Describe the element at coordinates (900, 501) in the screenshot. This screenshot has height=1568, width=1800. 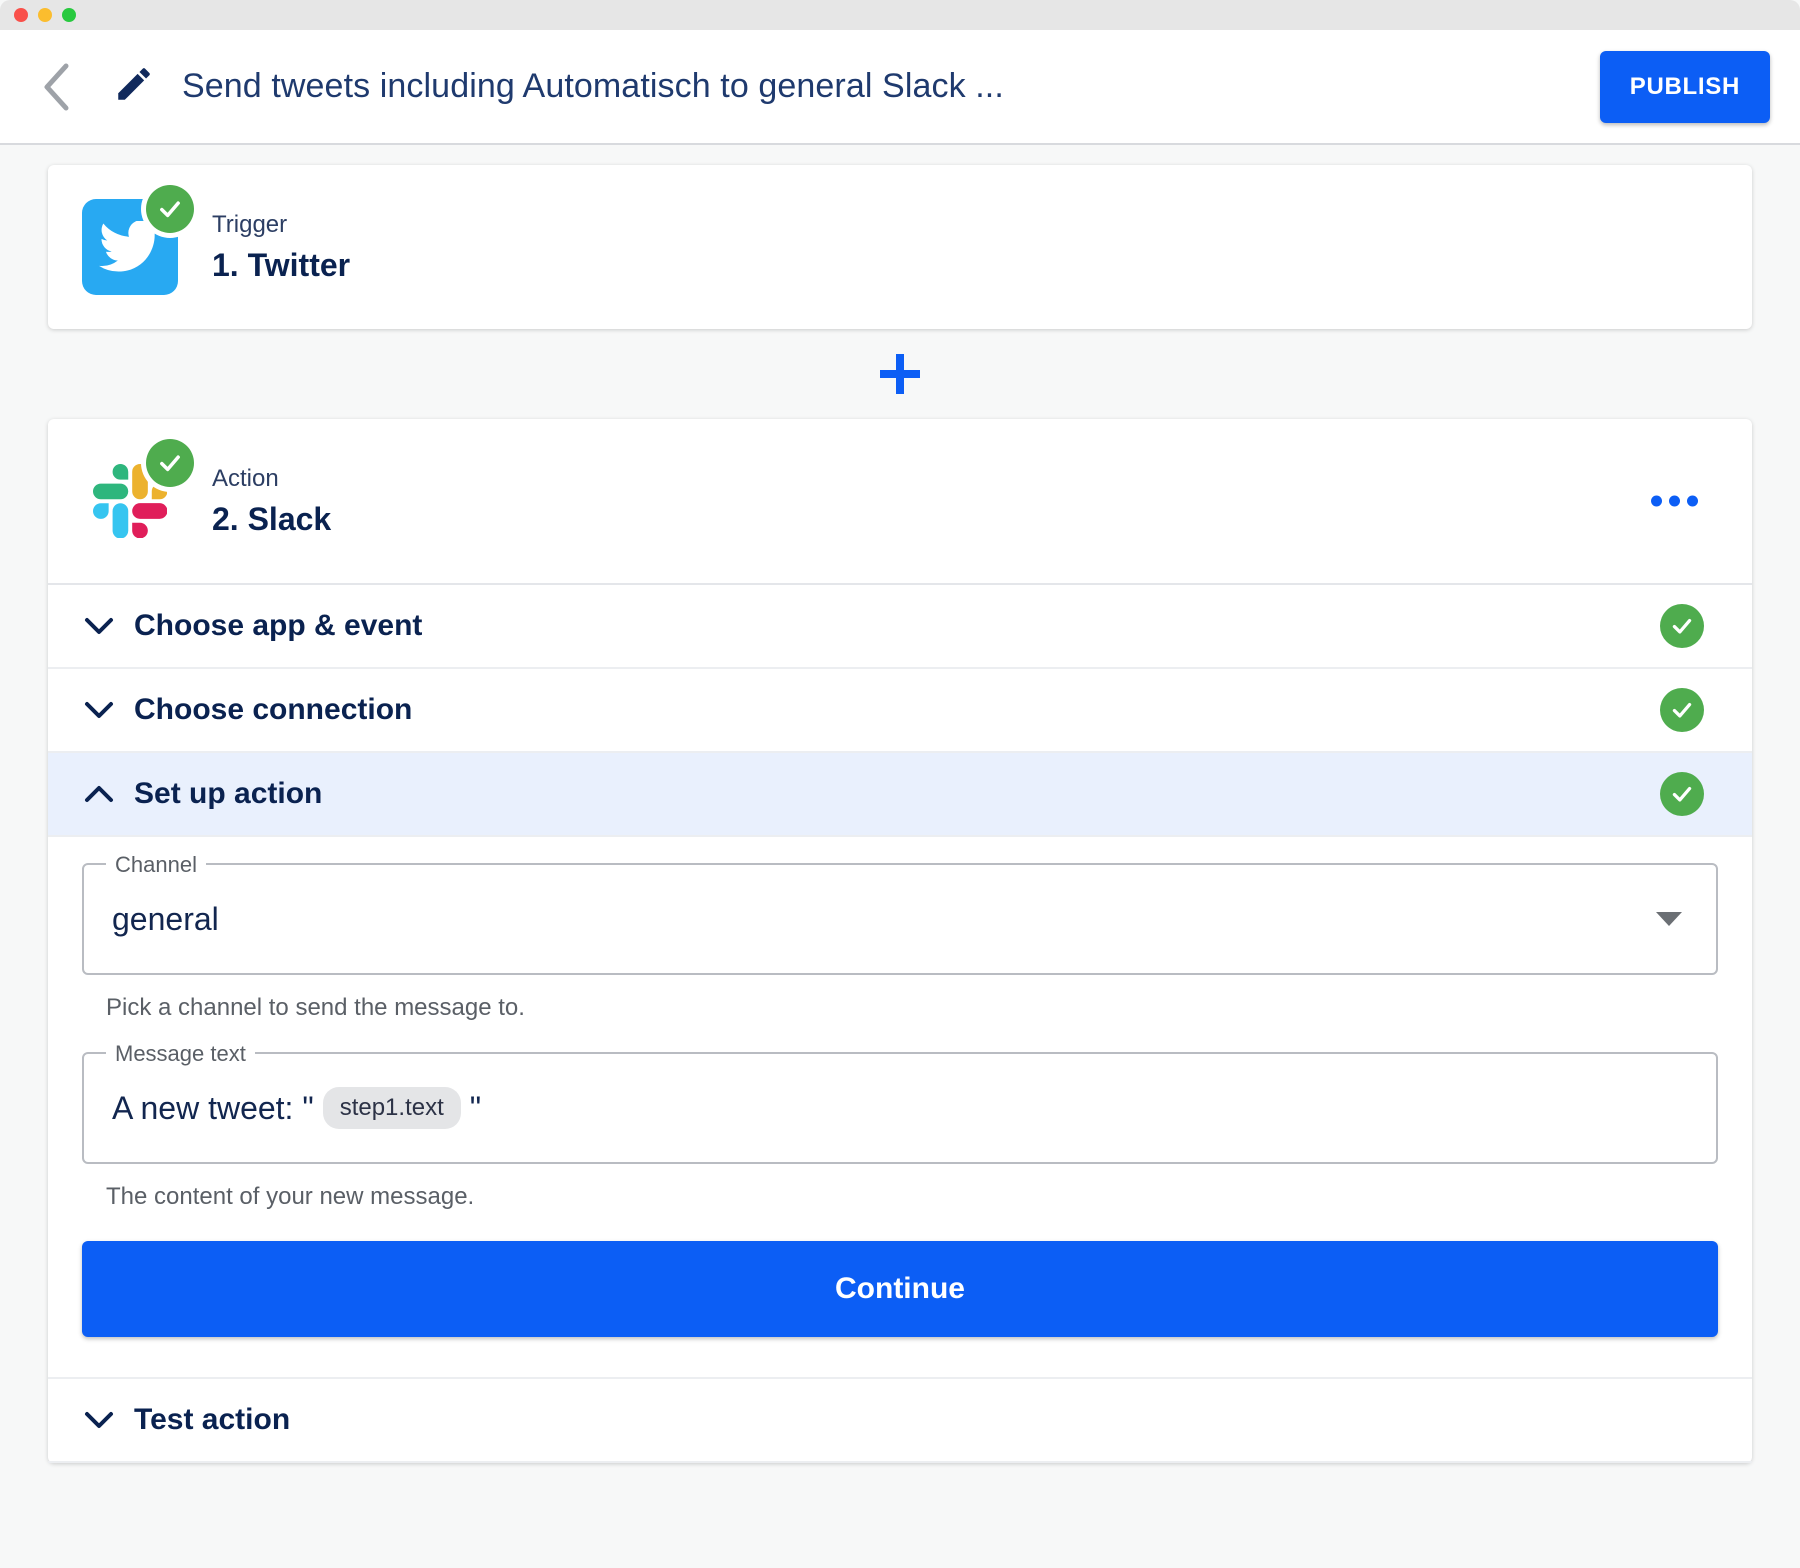
I see `action-step-header: Action 2. Slack` at that location.